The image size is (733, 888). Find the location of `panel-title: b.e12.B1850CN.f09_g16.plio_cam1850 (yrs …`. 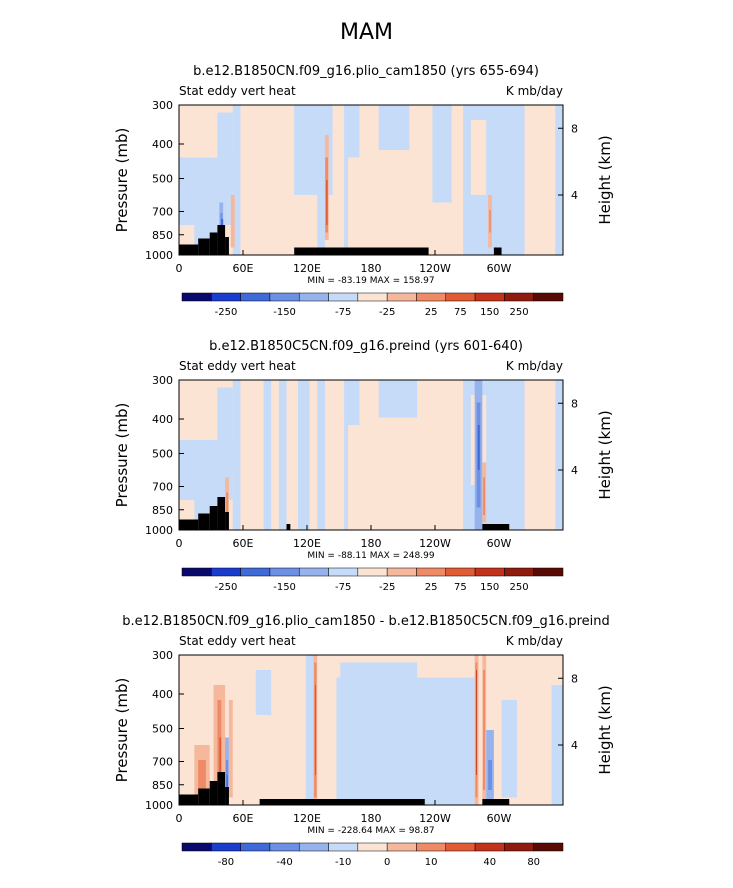

panel-title: b.e12.B1850CN.f09_g16.plio_cam1850 (yrs … is located at coordinates (366, 71).